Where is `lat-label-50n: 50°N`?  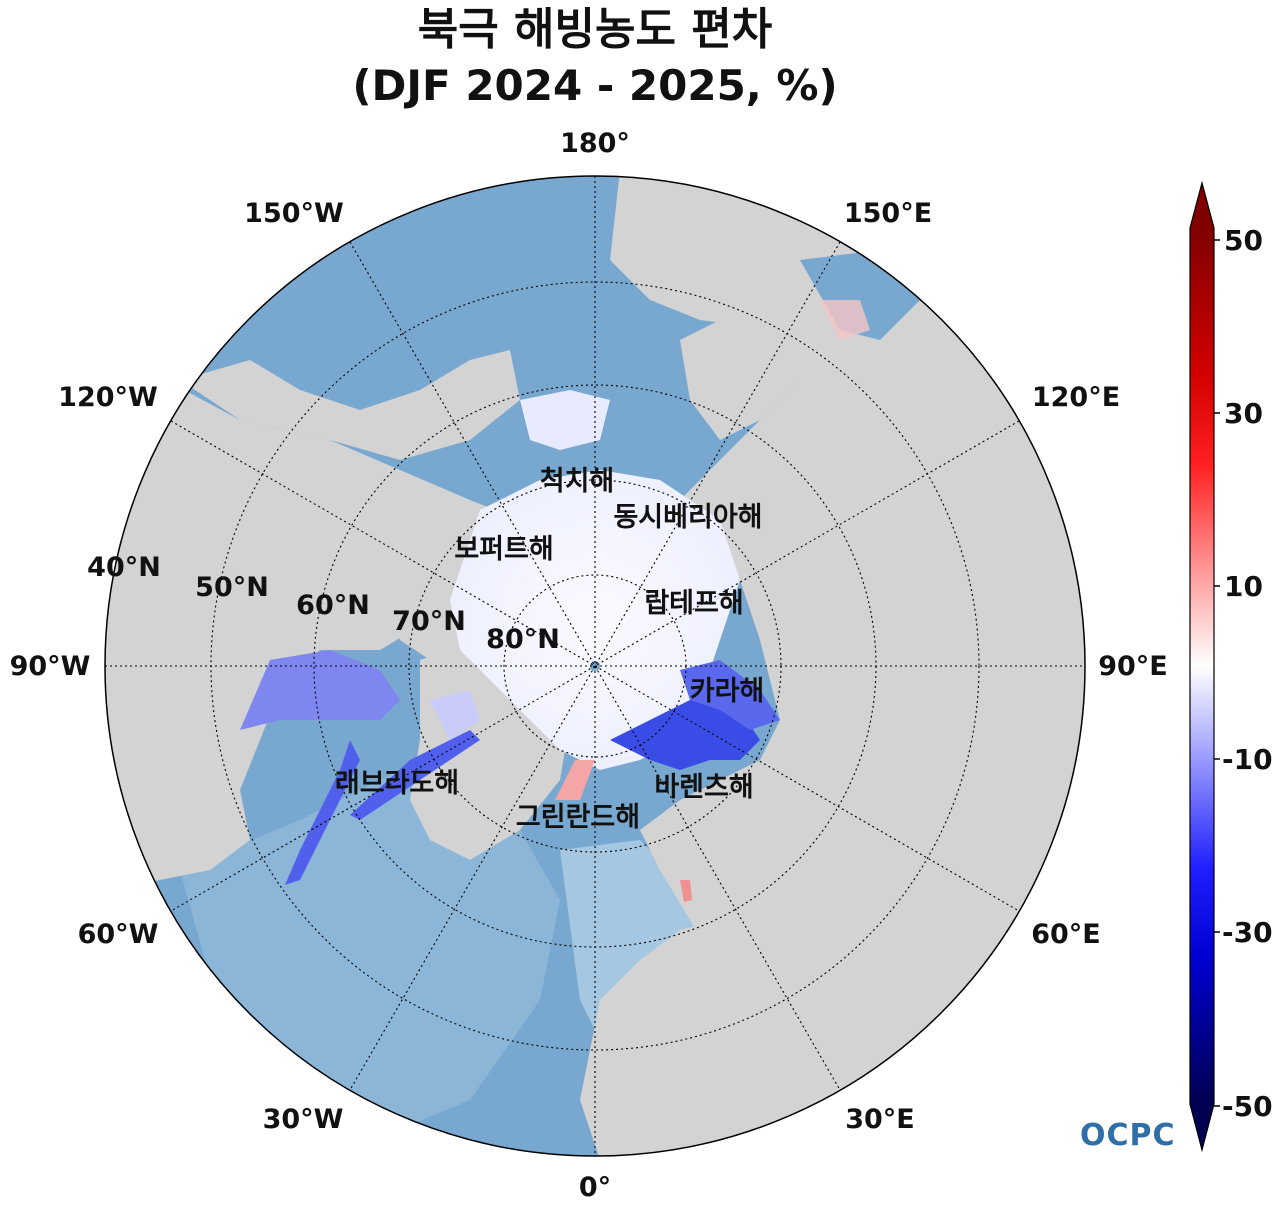 lat-label-50n: 50°N is located at coordinates (232, 587).